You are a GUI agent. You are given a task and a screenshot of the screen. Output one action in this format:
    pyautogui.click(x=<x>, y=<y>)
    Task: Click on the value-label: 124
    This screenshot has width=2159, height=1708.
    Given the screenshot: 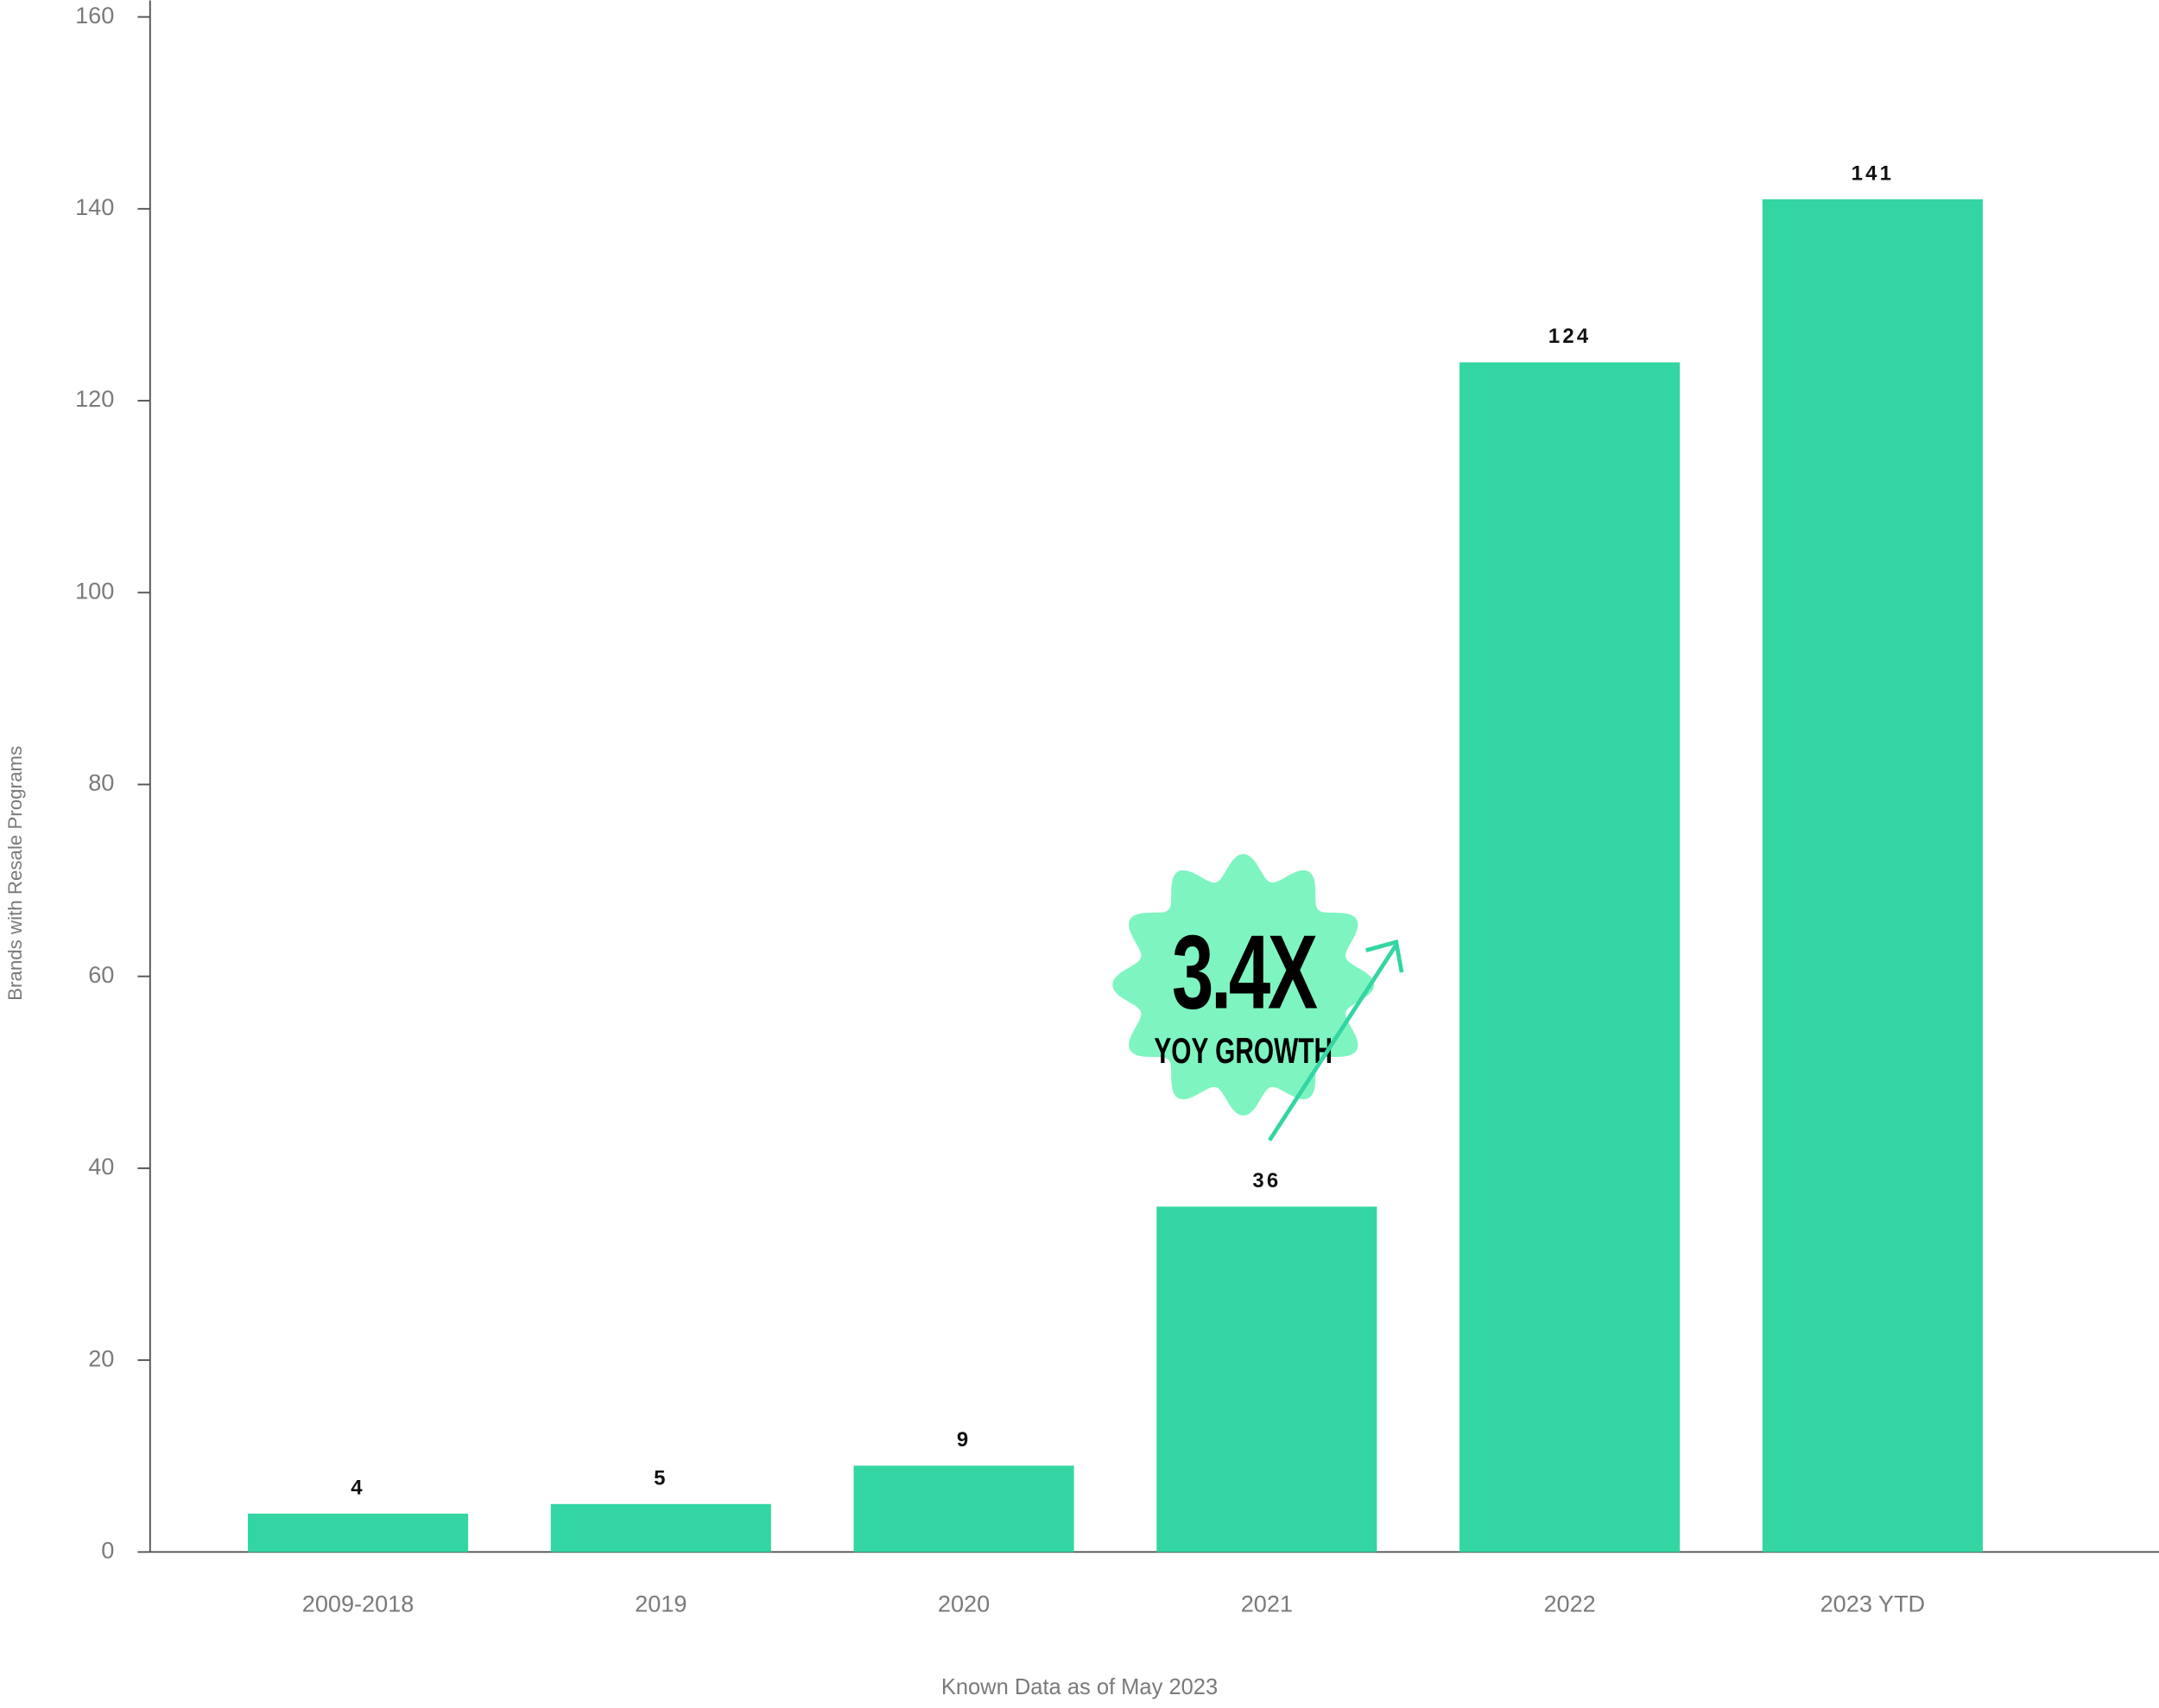 What is the action you would take?
    pyautogui.click(x=1569, y=336)
    